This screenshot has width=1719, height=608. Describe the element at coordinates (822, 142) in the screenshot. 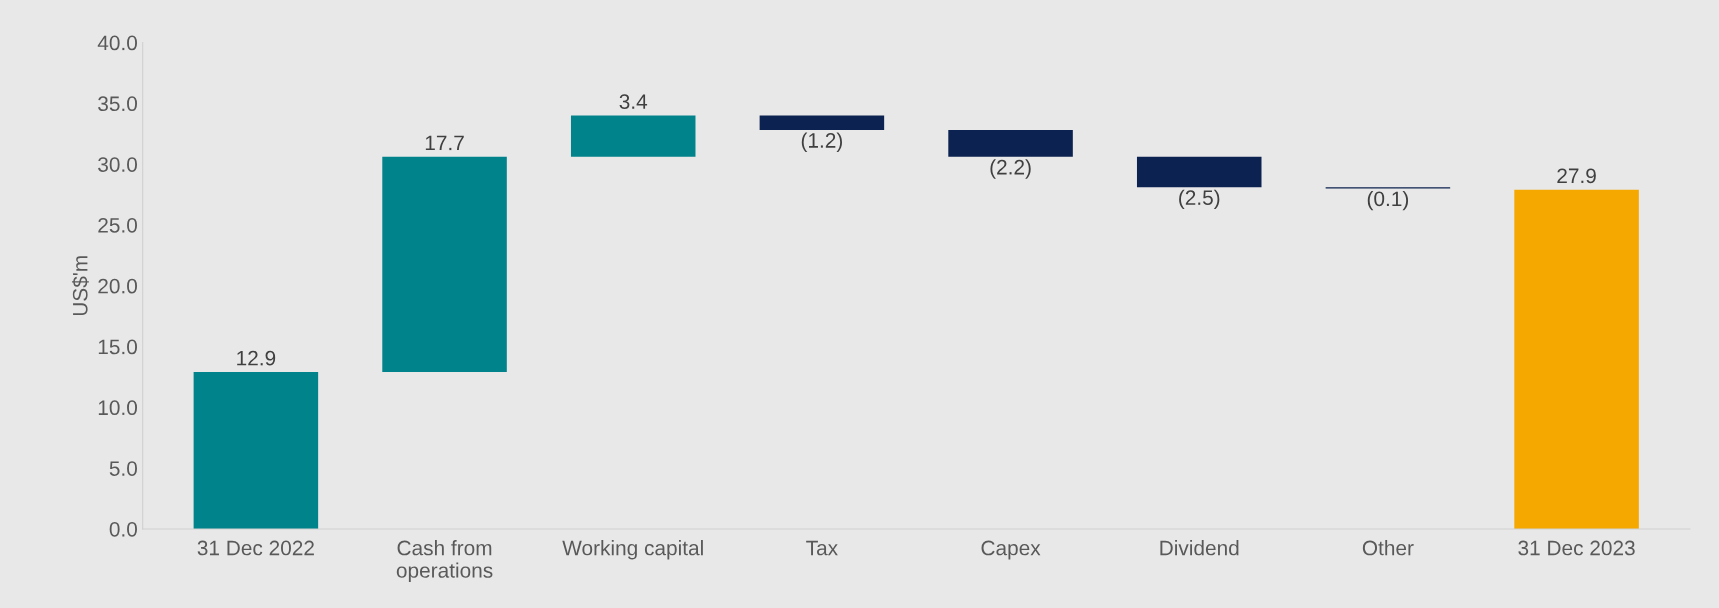

I see `data-label: (1.2)` at that location.